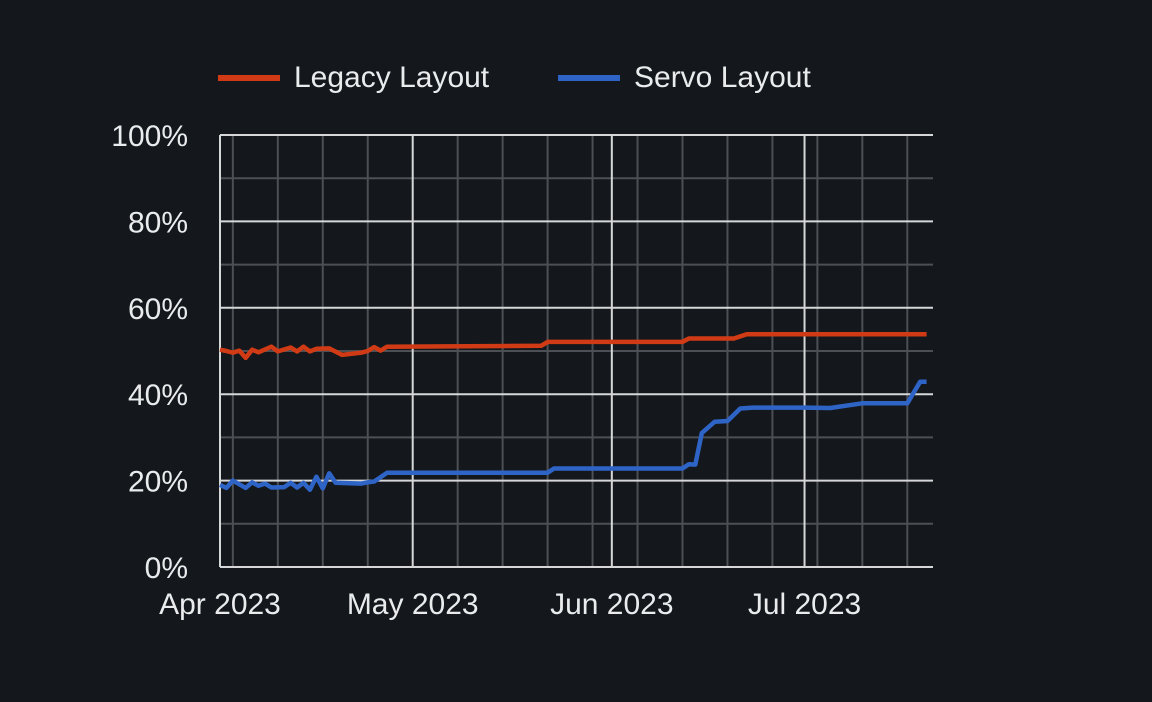  What do you see at coordinates (166, 568) in the screenshot?
I see `y-axis-tick-label: 0%` at bounding box center [166, 568].